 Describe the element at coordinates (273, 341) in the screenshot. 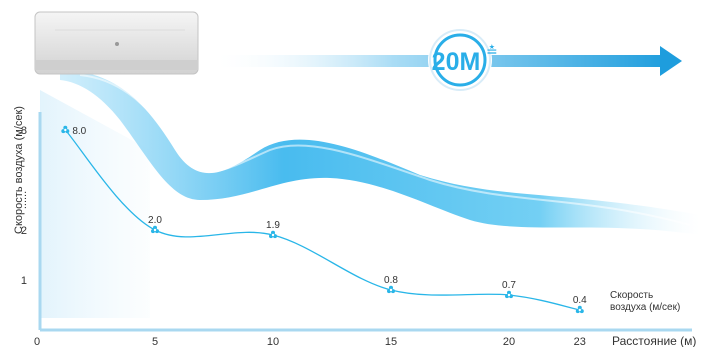

I see `x-tick-label: 10` at that location.